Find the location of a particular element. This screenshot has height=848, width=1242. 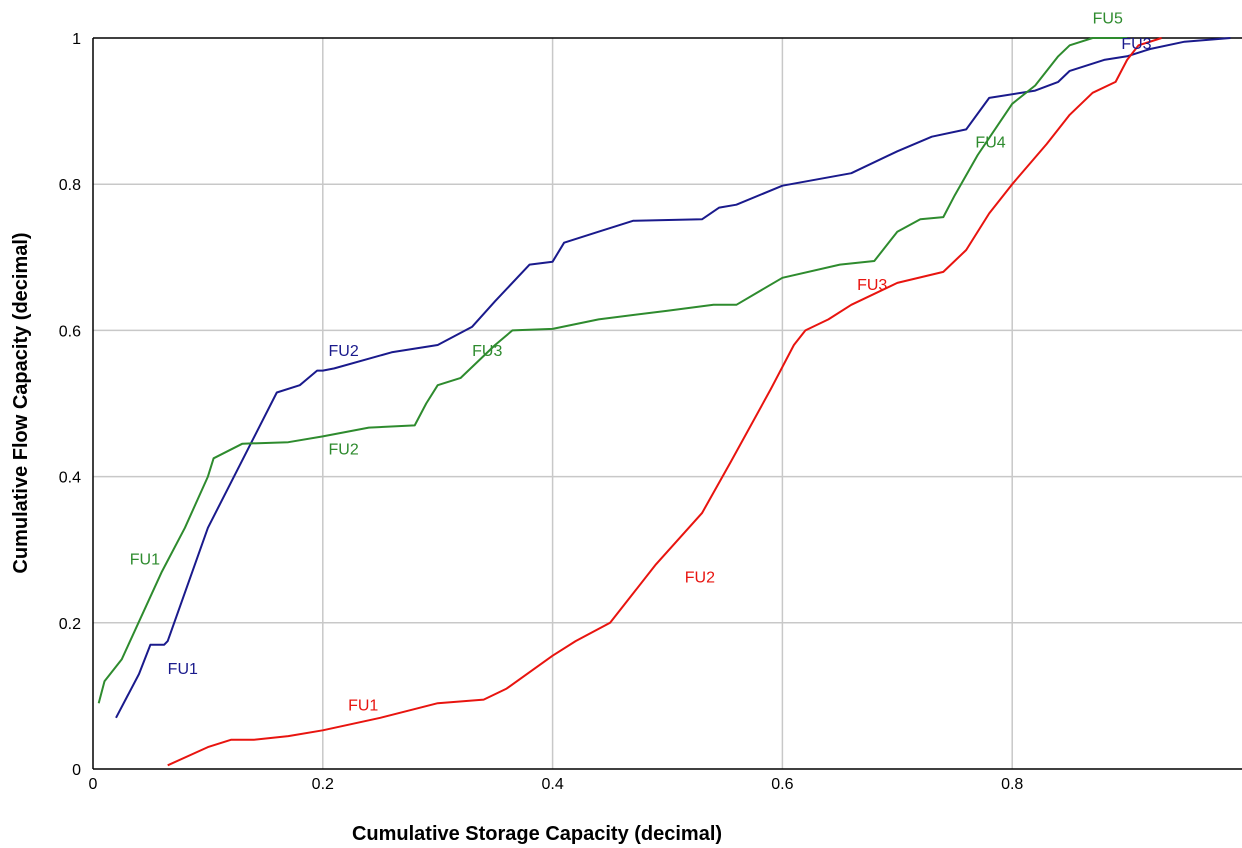

y-tick-label: 0 is located at coordinates (76, 770).